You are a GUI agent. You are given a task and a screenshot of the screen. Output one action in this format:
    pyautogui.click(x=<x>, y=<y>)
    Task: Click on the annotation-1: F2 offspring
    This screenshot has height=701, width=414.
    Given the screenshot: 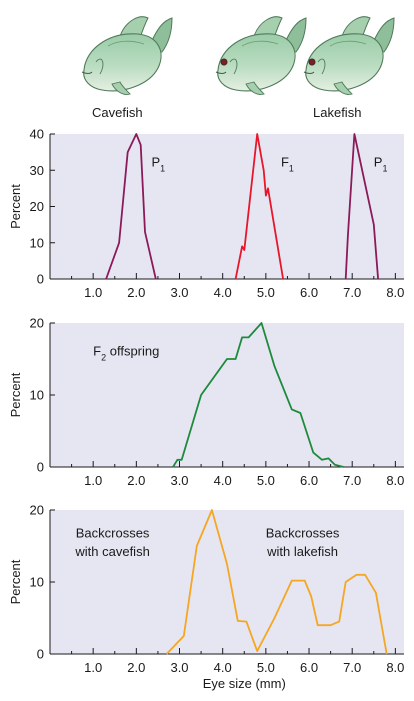 What is the action you would take?
    pyautogui.click(x=126, y=352)
    